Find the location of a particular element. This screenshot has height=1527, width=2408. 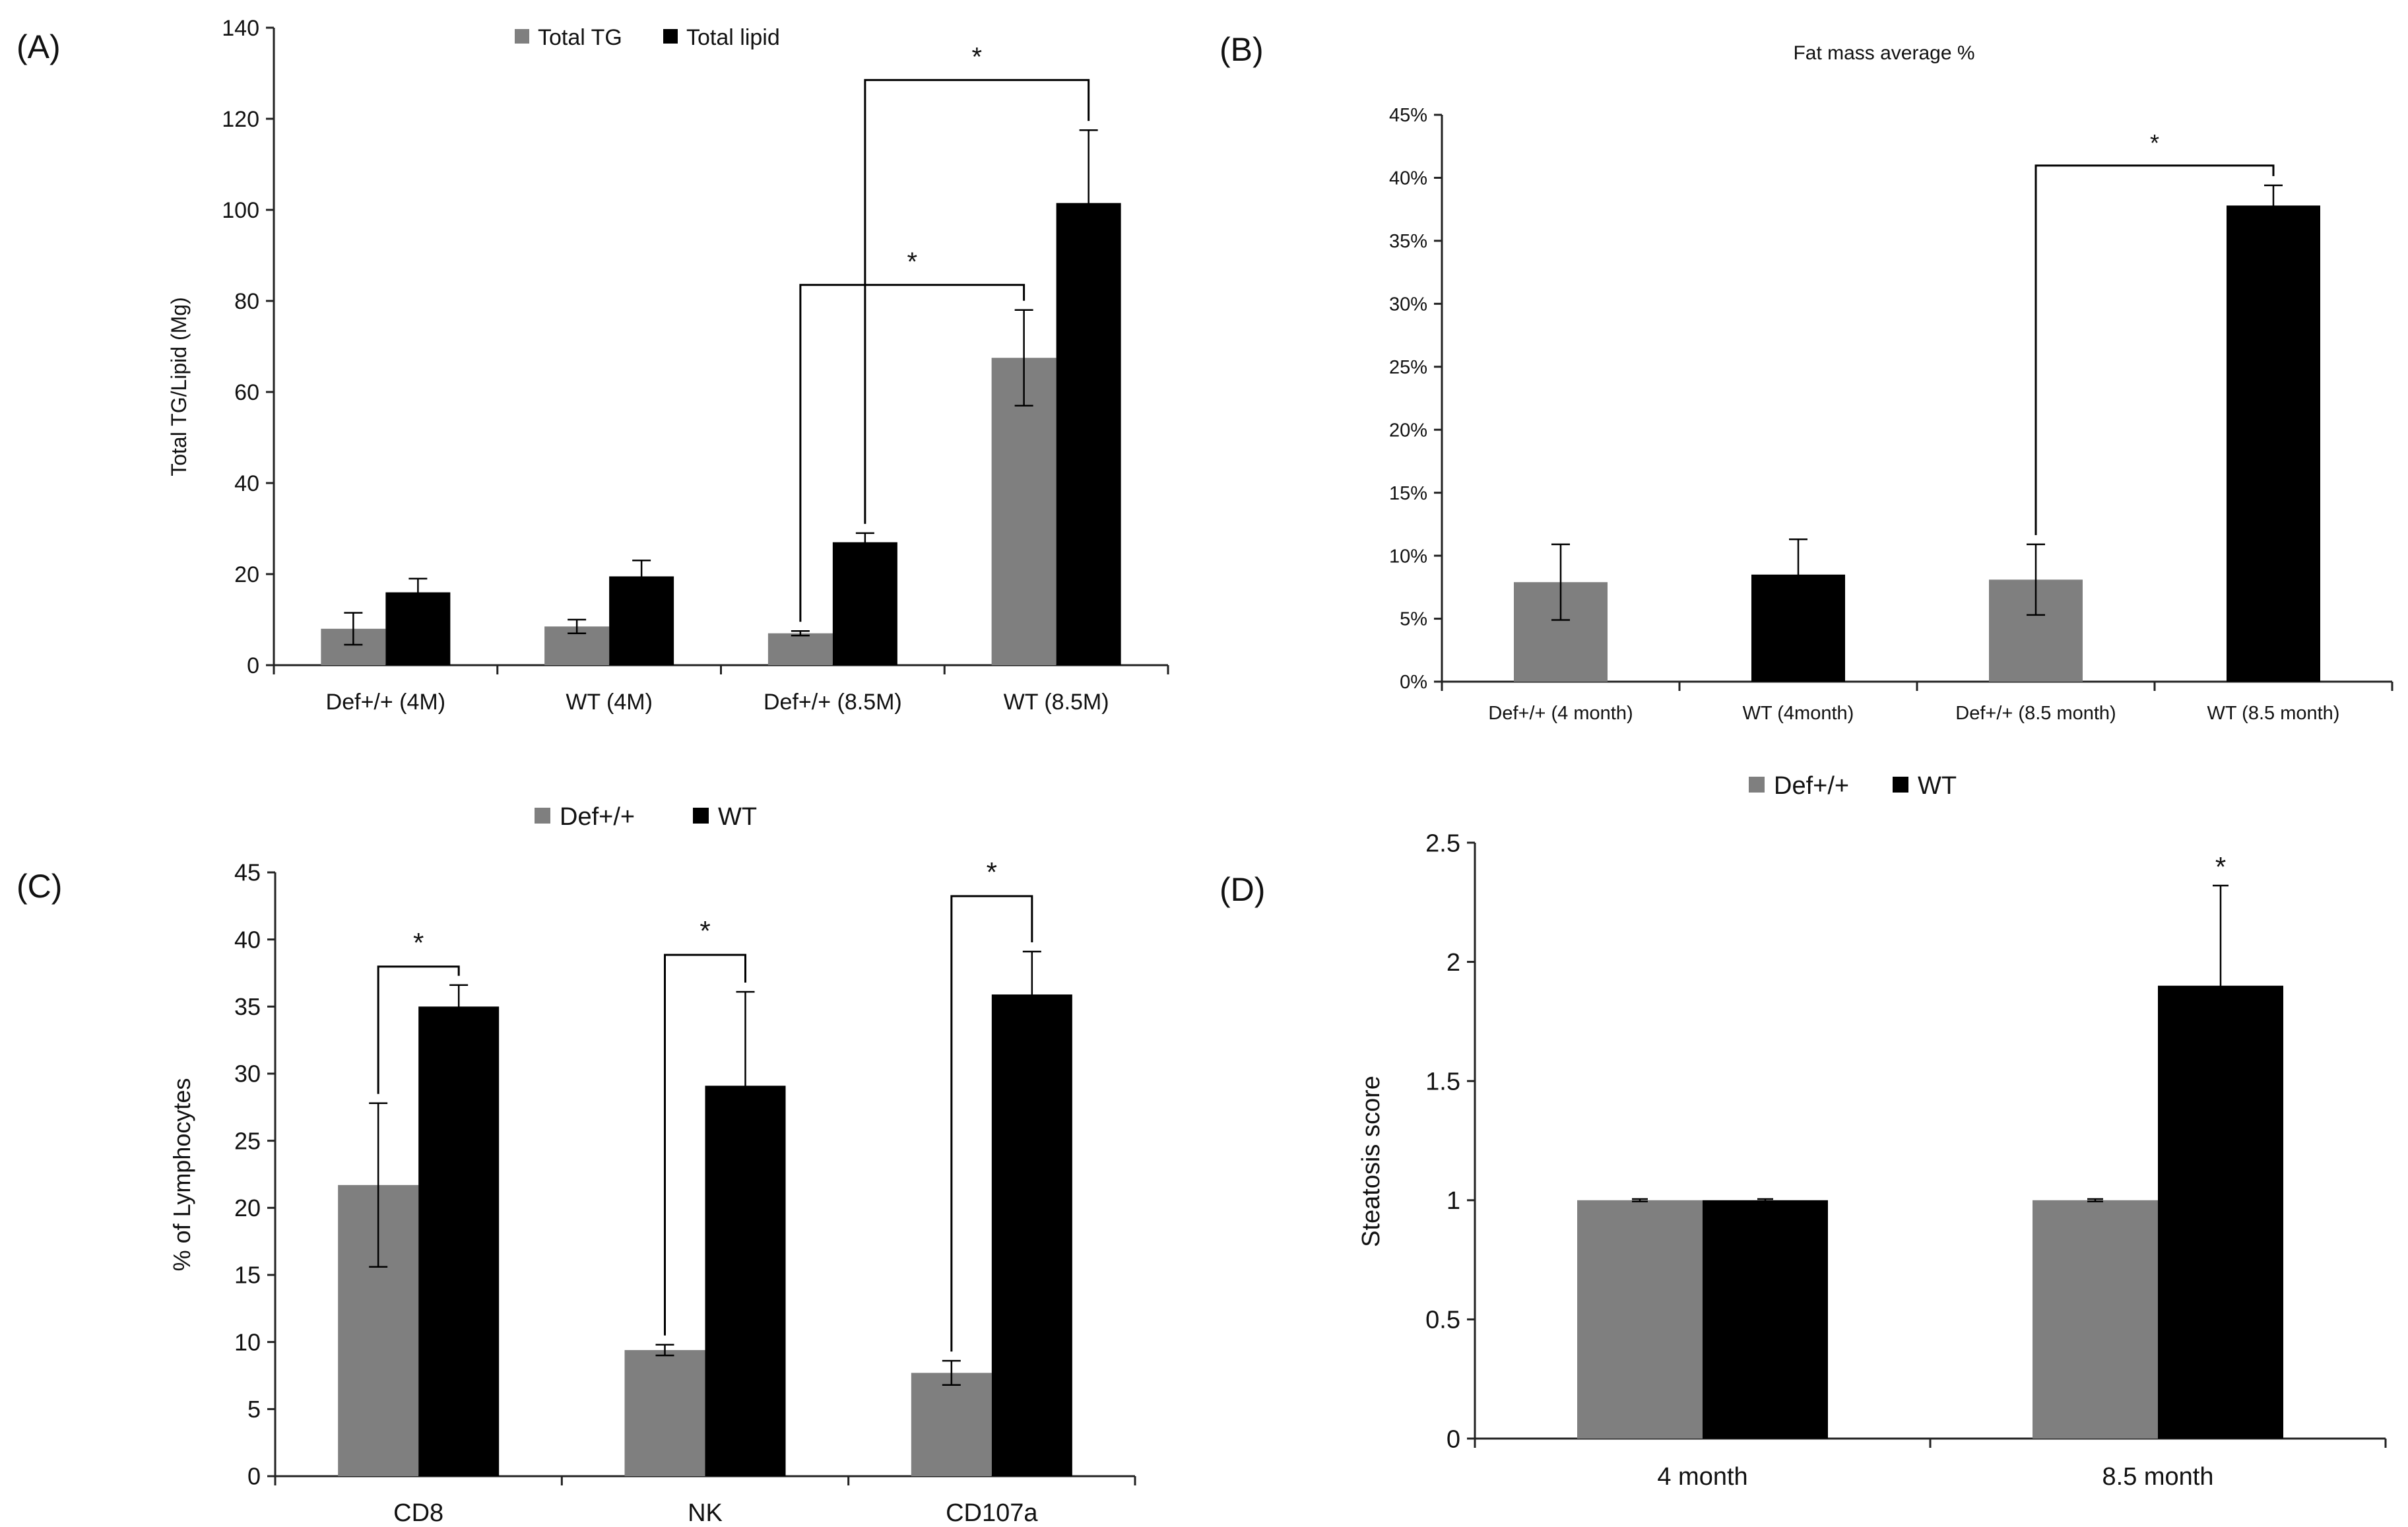

y-tick-label: 80 is located at coordinates (246, 301).